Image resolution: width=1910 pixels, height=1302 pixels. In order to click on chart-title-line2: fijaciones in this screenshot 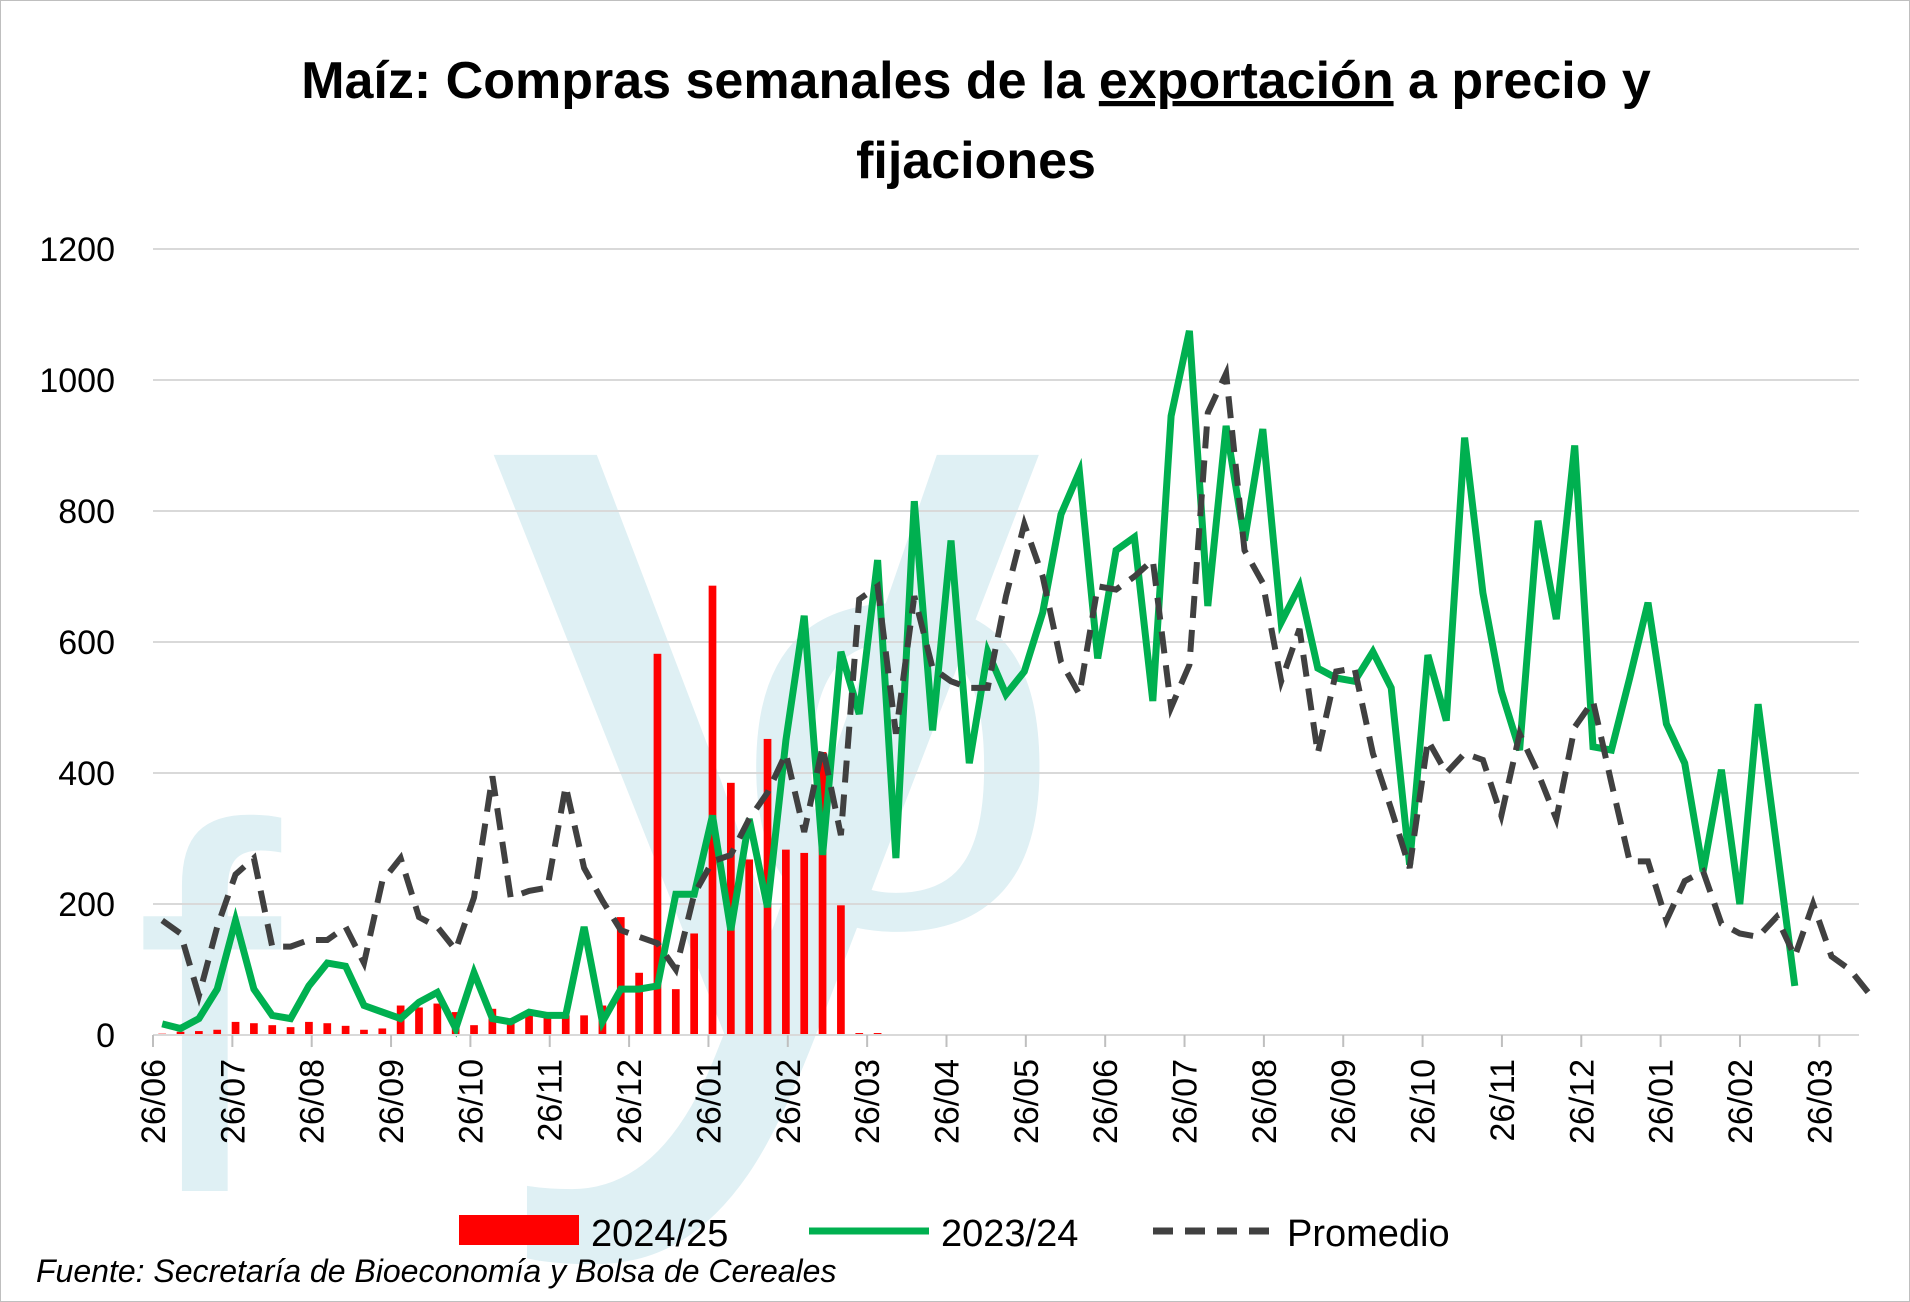, I will do `click(976, 161)`.